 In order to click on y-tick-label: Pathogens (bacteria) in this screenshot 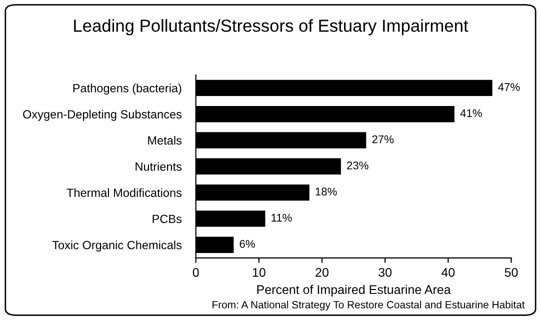, I will do `click(127, 89)`.